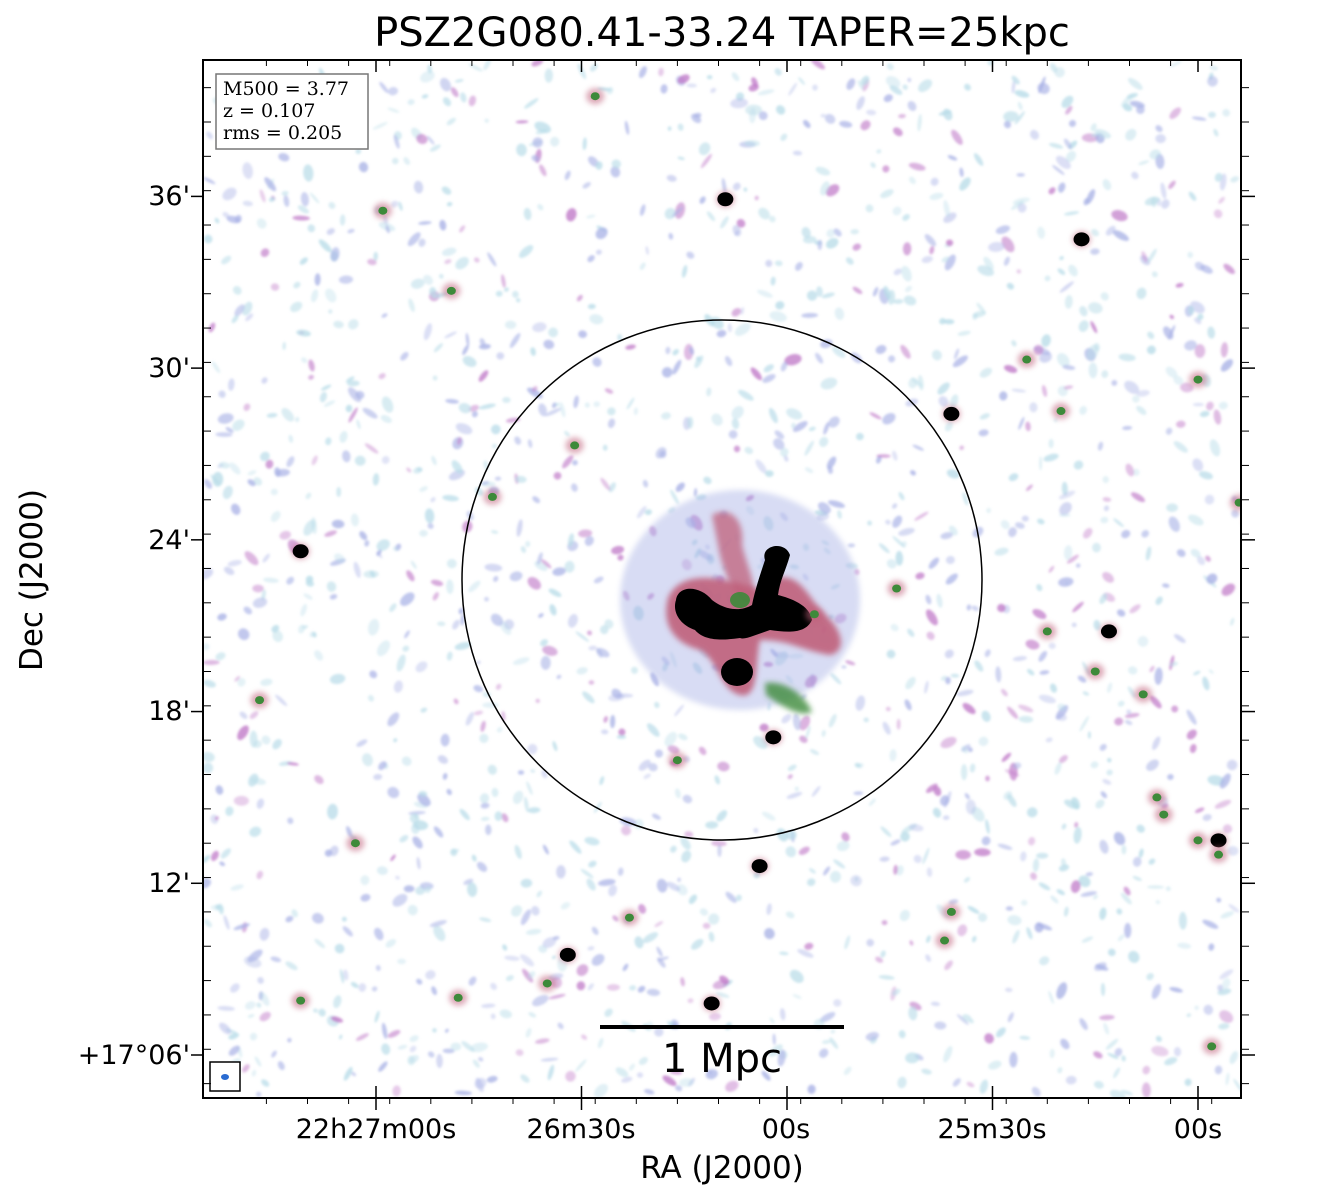  What do you see at coordinates (722, 1059) in the screenshot?
I see `scale-bar-label: 1 Mpc` at bounding box center [722, 1059].